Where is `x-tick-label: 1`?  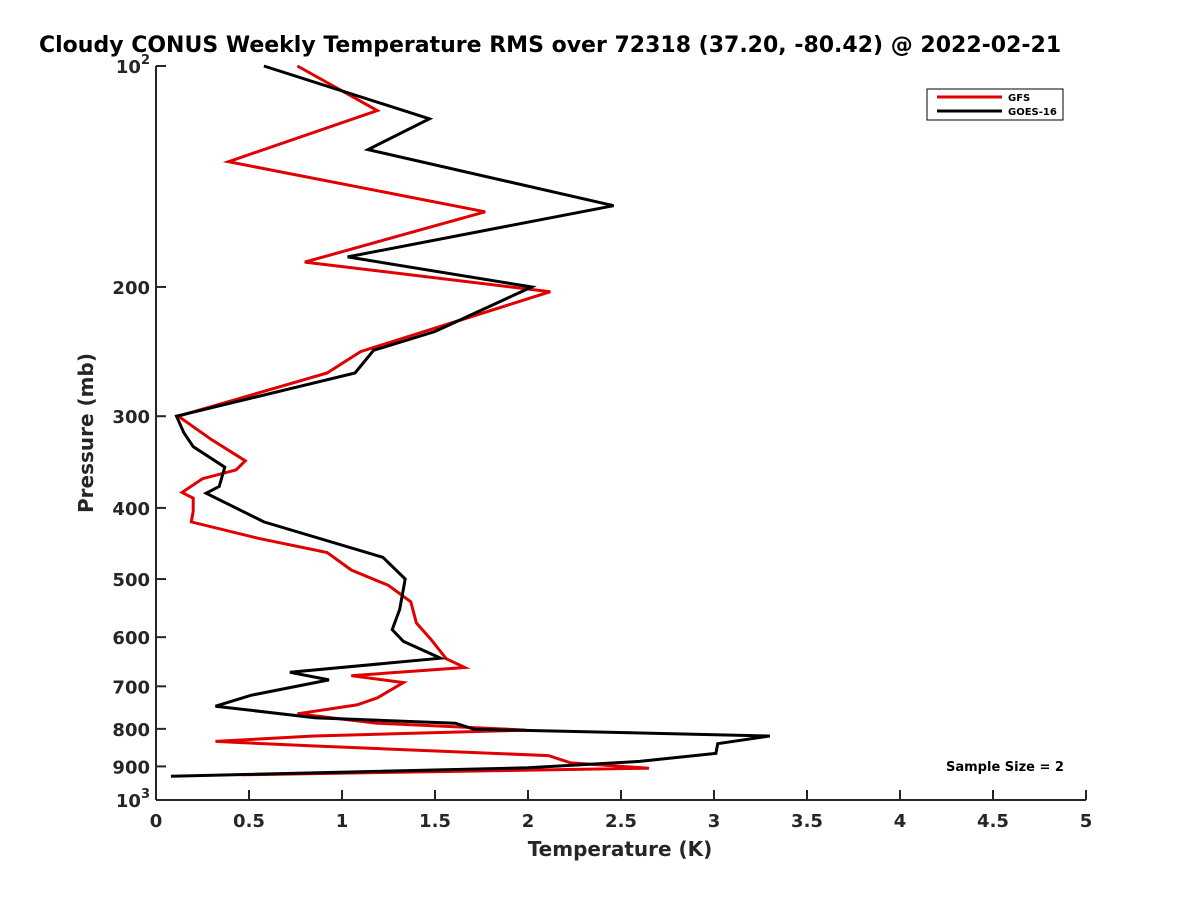 x-tick-label: 1 is located at coordinates (342, 821).